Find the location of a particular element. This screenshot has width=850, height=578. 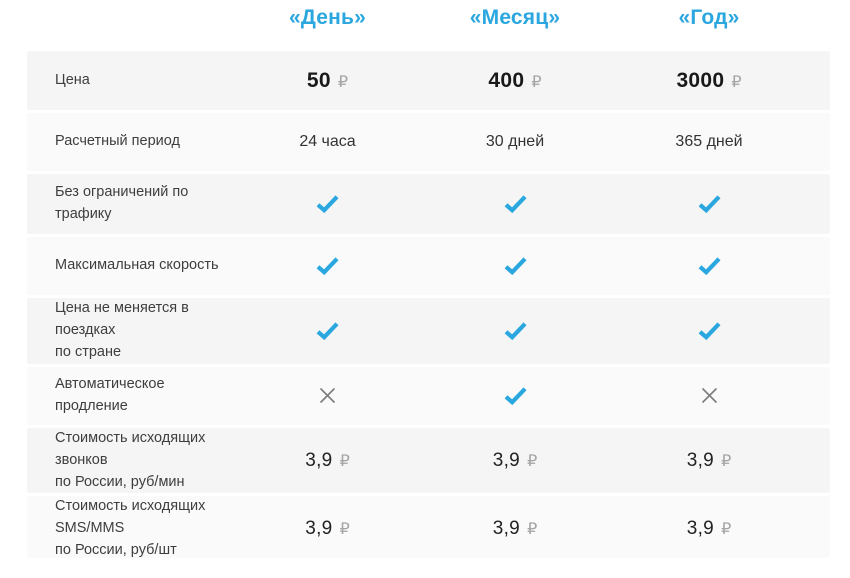

price-value: 50 is located at coordinates (318, 80).